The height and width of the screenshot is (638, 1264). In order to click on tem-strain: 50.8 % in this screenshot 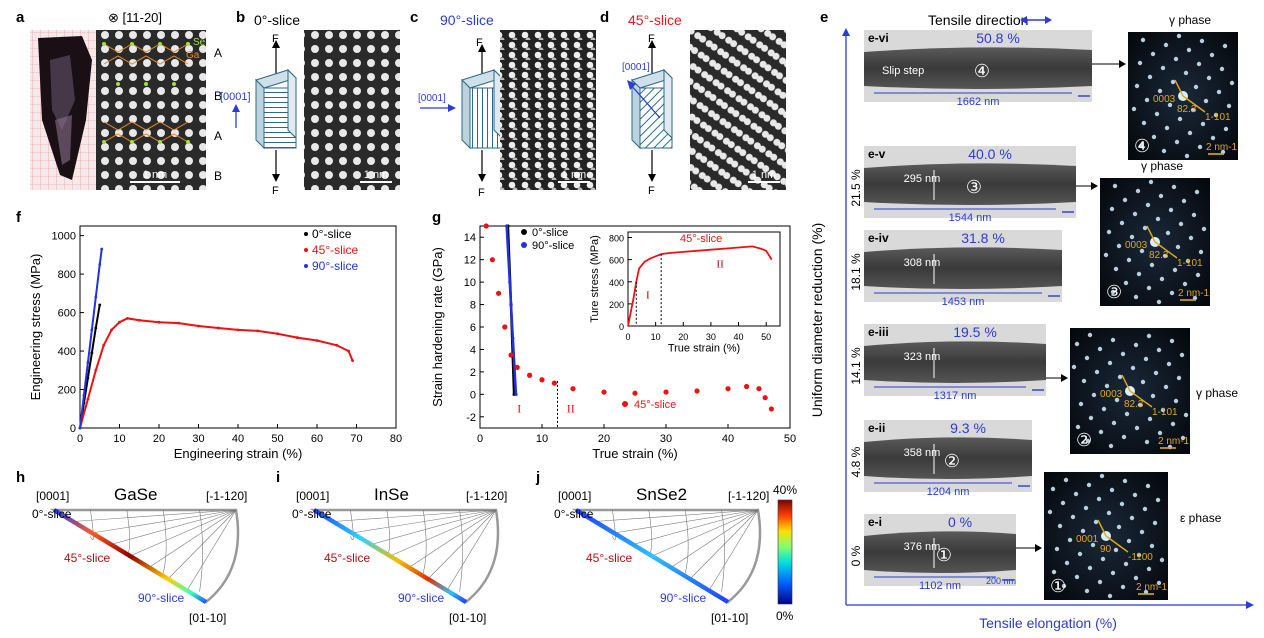, I will do `click(998, 38)`.